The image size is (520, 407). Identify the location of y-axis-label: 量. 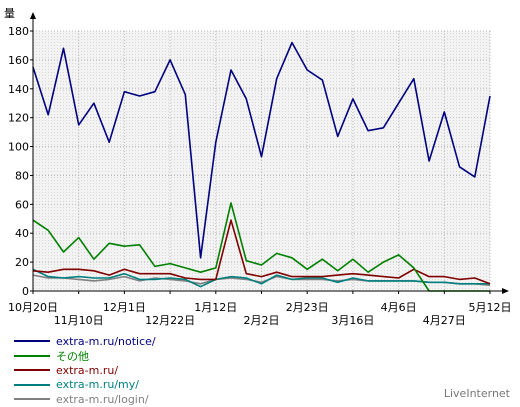
(9, 13).